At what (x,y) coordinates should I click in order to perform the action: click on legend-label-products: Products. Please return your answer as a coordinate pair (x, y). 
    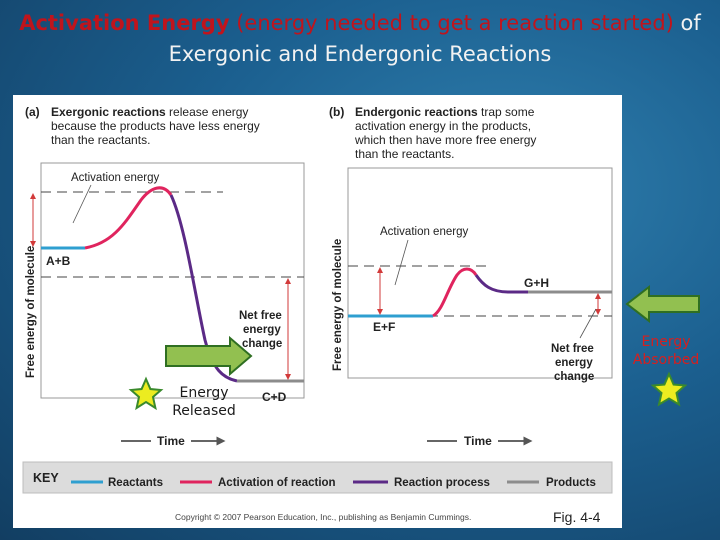
    Looking at the image, I should click on (571, 483).